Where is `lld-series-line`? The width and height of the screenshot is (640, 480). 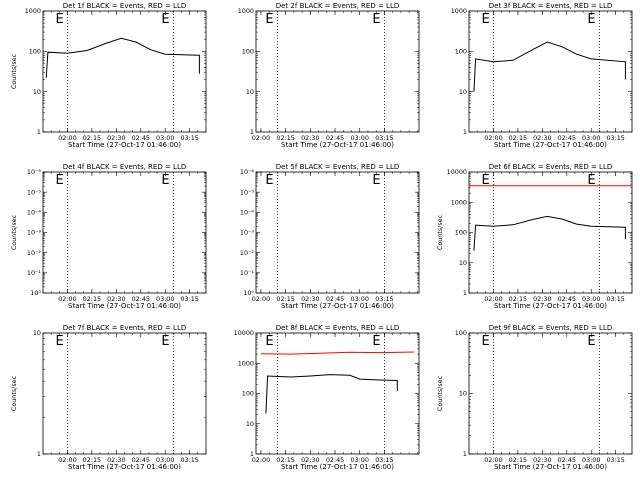 lld-series-line is located at coordinates (337, 353).